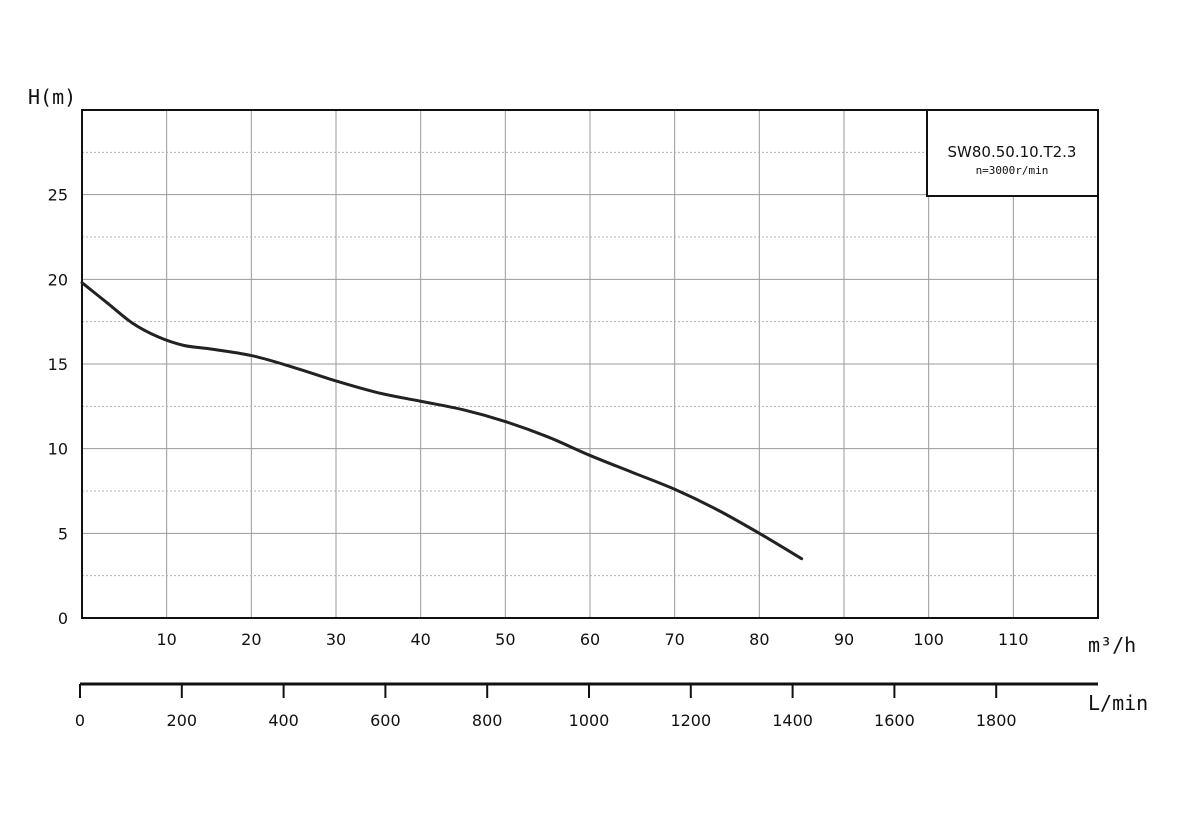 This screenshot has width=1200, height=832. I want to click on x-axis-ticks: 10 20 30 40 50 60 70 80 90 100 110, so click(592, 639).